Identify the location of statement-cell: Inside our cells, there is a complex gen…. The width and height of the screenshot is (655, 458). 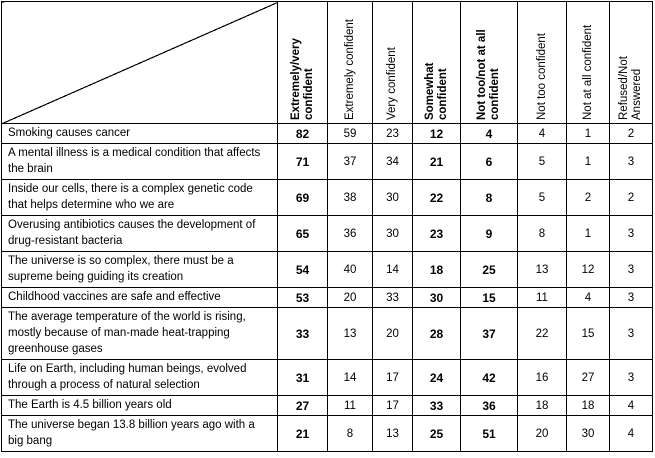
(139, 197).